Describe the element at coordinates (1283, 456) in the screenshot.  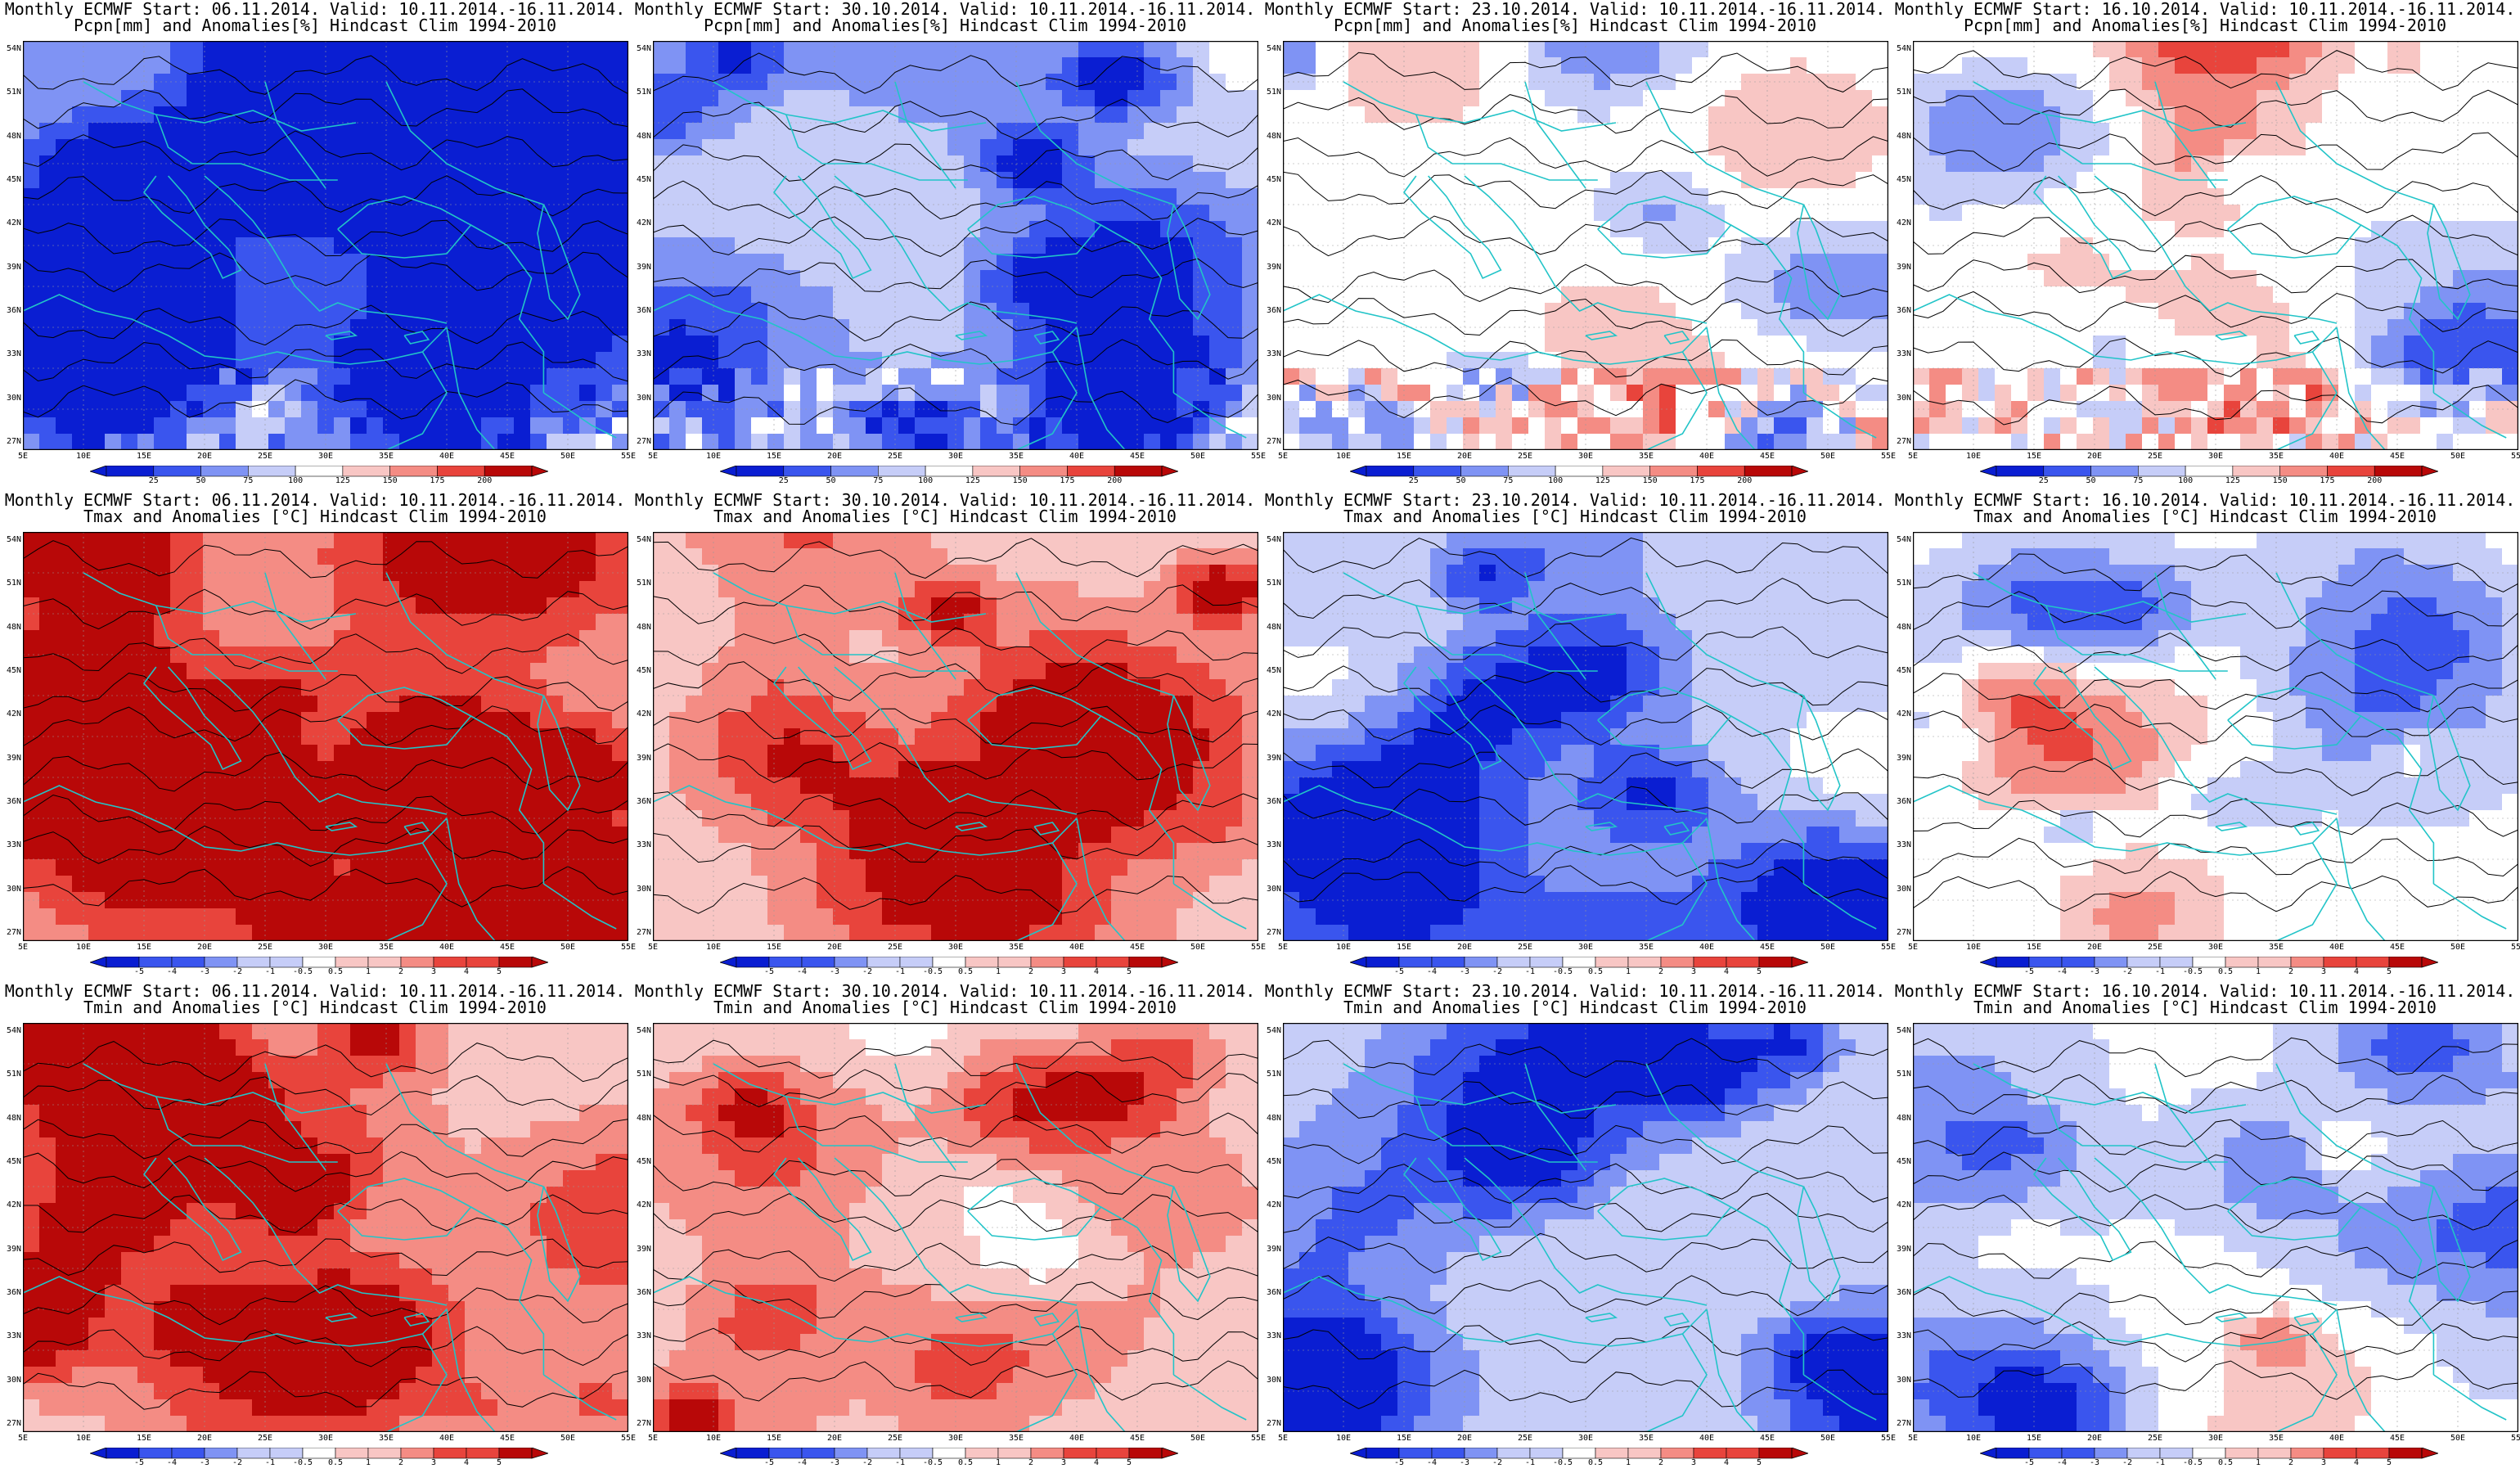
I see `lon-tick-label: 5E` at that location.